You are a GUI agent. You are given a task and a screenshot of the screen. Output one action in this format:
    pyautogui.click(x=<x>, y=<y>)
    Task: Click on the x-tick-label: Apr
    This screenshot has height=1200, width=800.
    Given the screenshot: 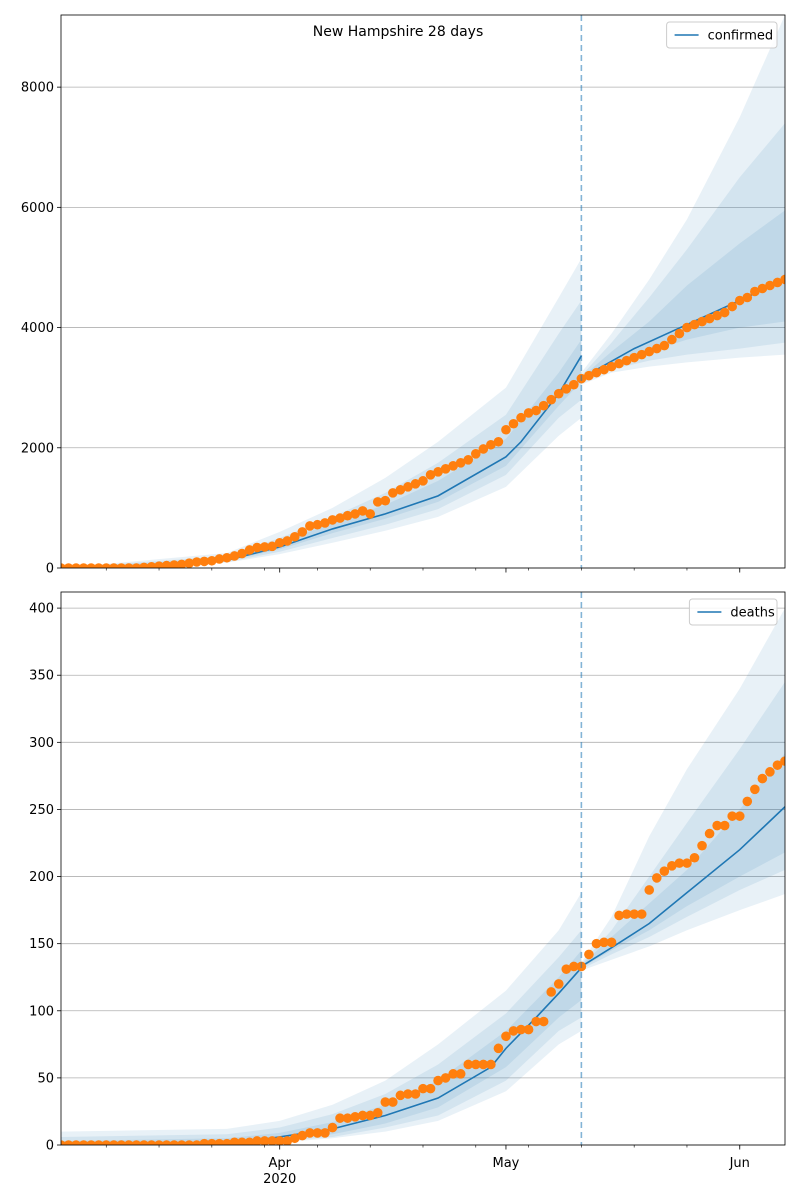 What is the action you would take?
    pyautogui.click(x=279, y=1163)
    